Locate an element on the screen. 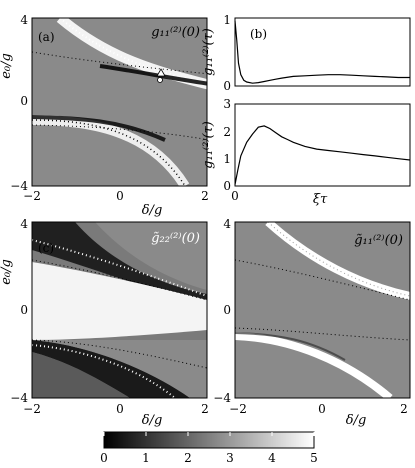  colorbar-tick-label: 3 is located at coordinates (230, 458).